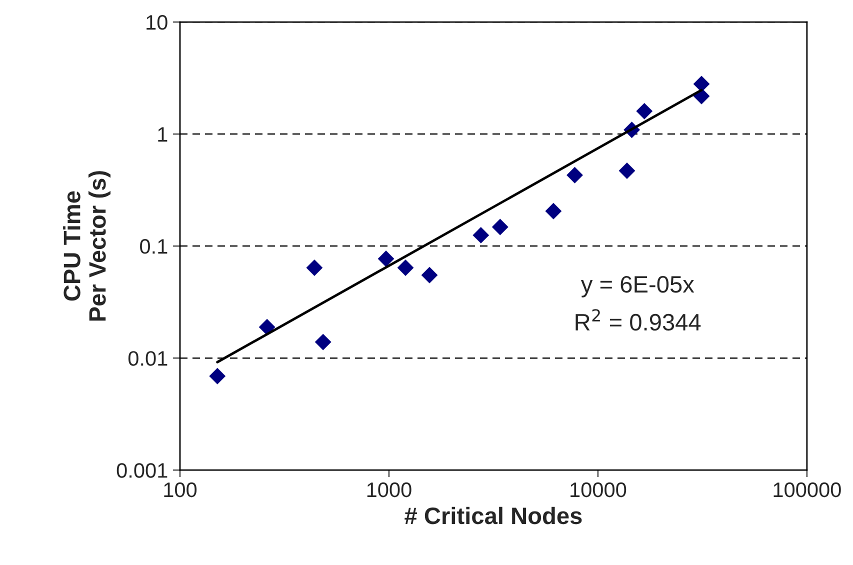 Image resolution: width=853 pixels, height=565 pixels. What do you see at coordinates (638, 320) in the screenshot?
I see `annotation: R$^{2}$ = 0.9344` at bounding box center [638, 320].